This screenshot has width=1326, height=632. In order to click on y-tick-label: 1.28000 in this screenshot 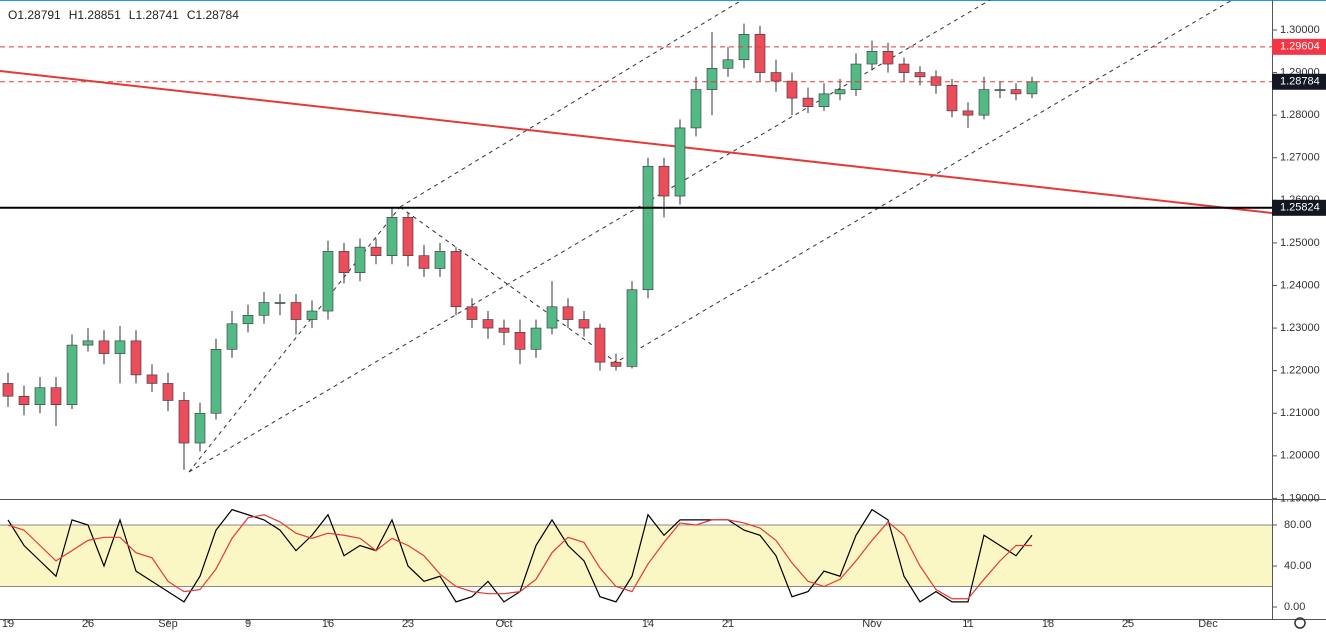, I will do `click(1300, 115)`.